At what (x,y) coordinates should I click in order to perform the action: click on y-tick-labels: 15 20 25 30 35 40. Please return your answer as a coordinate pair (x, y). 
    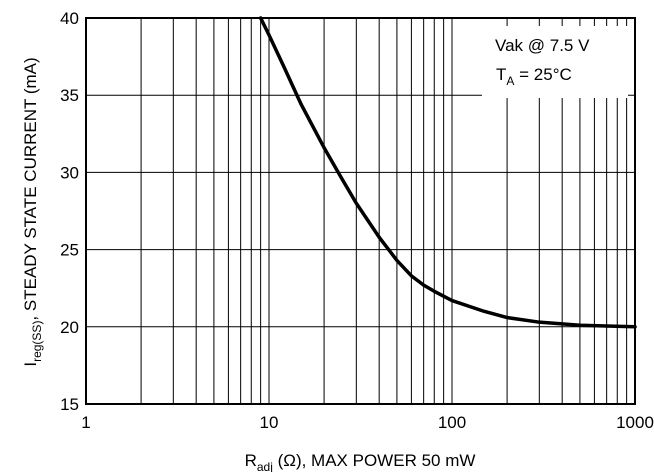
    Looking at the image, I should click on (69, 211).